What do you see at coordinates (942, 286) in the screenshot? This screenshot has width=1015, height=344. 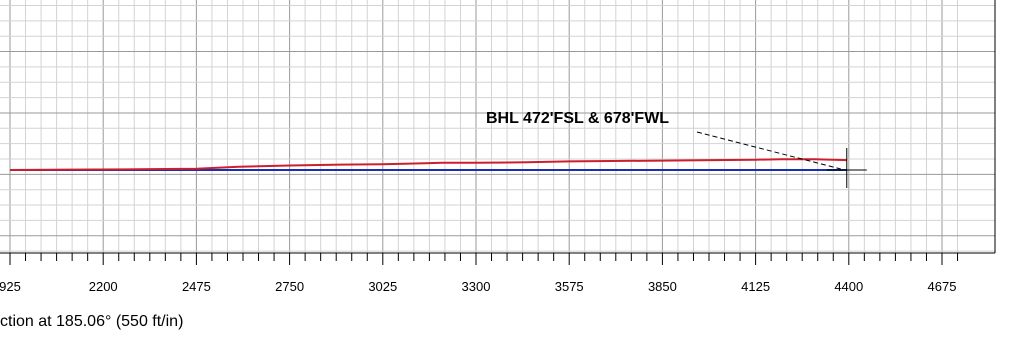 I see `x-tick-label: 4675` at bounding box center [942, 286].